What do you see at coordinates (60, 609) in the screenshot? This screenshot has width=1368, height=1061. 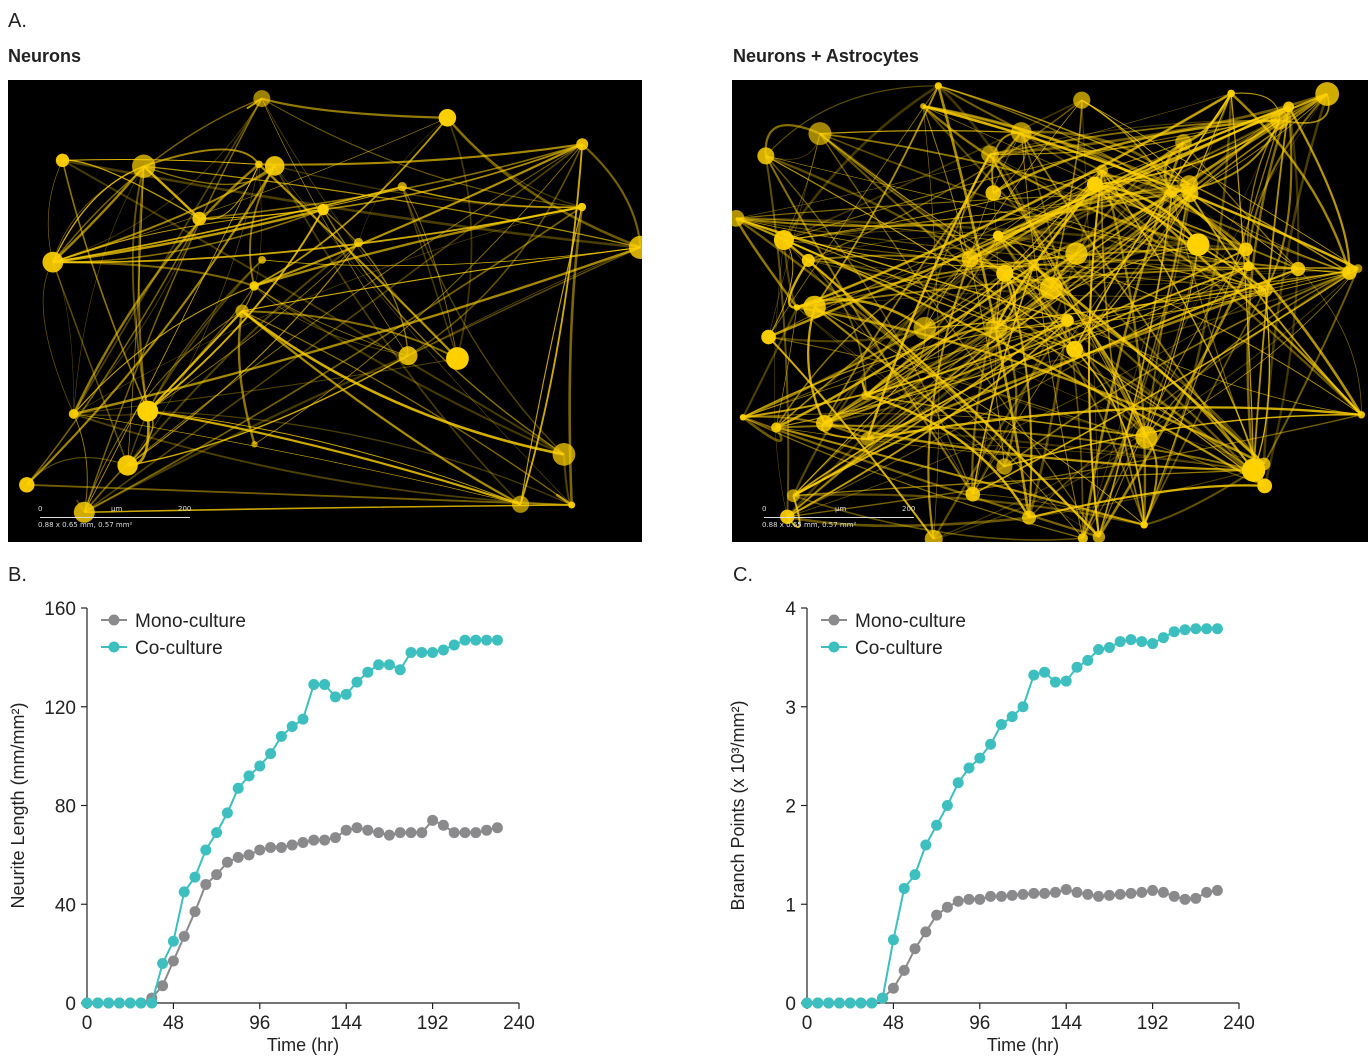 I see `y-tick-label: 160` at bounding box center [60, 609].